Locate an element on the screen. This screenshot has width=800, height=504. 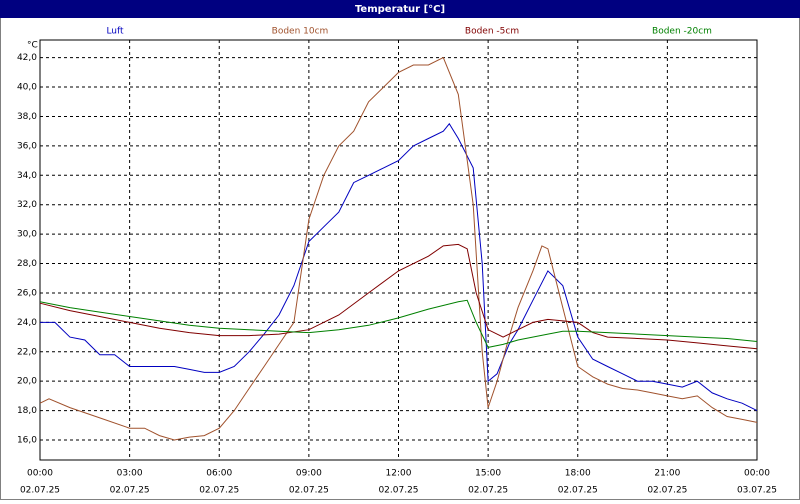
x-tick-label: 06:00 is located at coordinates (219, 474).